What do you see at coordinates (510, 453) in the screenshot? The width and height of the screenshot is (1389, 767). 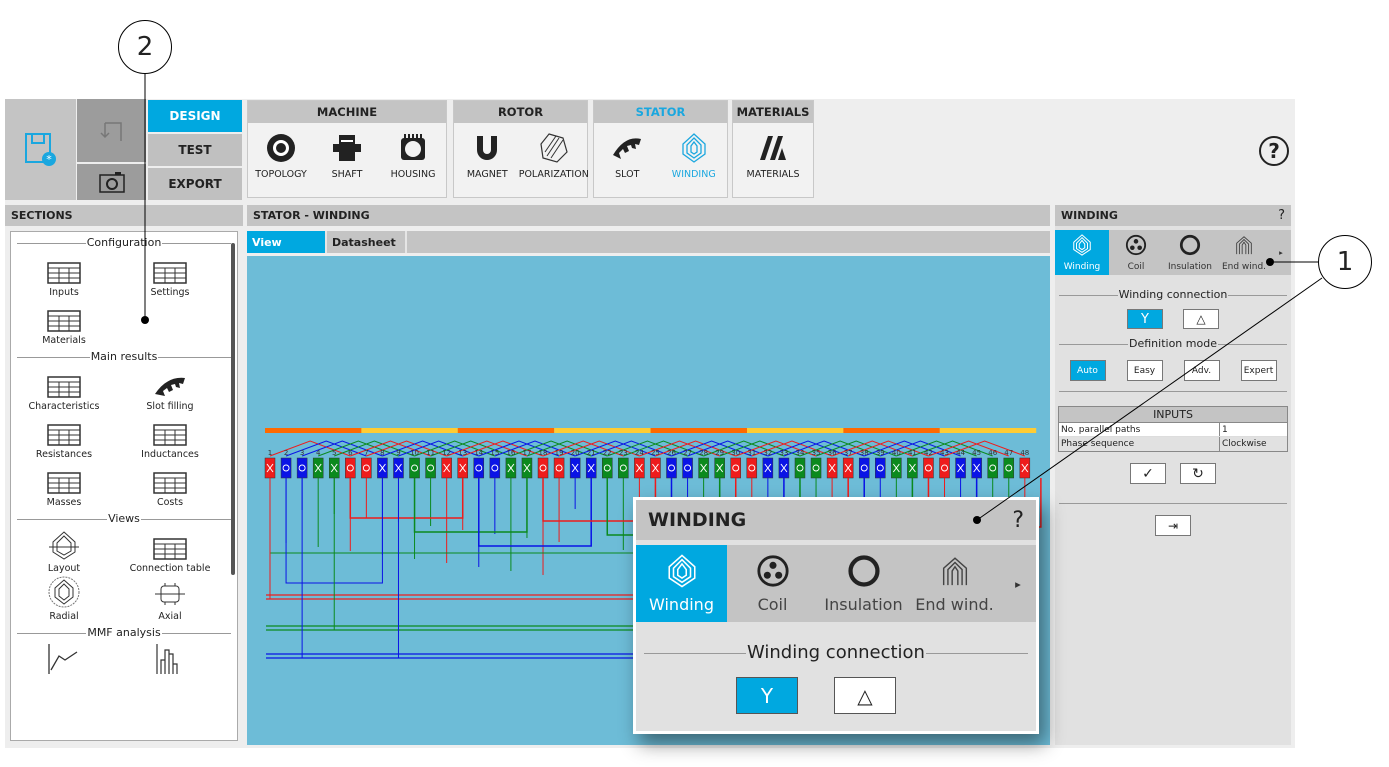 I see `slot-number: 16` at bounding box center [510, 453].